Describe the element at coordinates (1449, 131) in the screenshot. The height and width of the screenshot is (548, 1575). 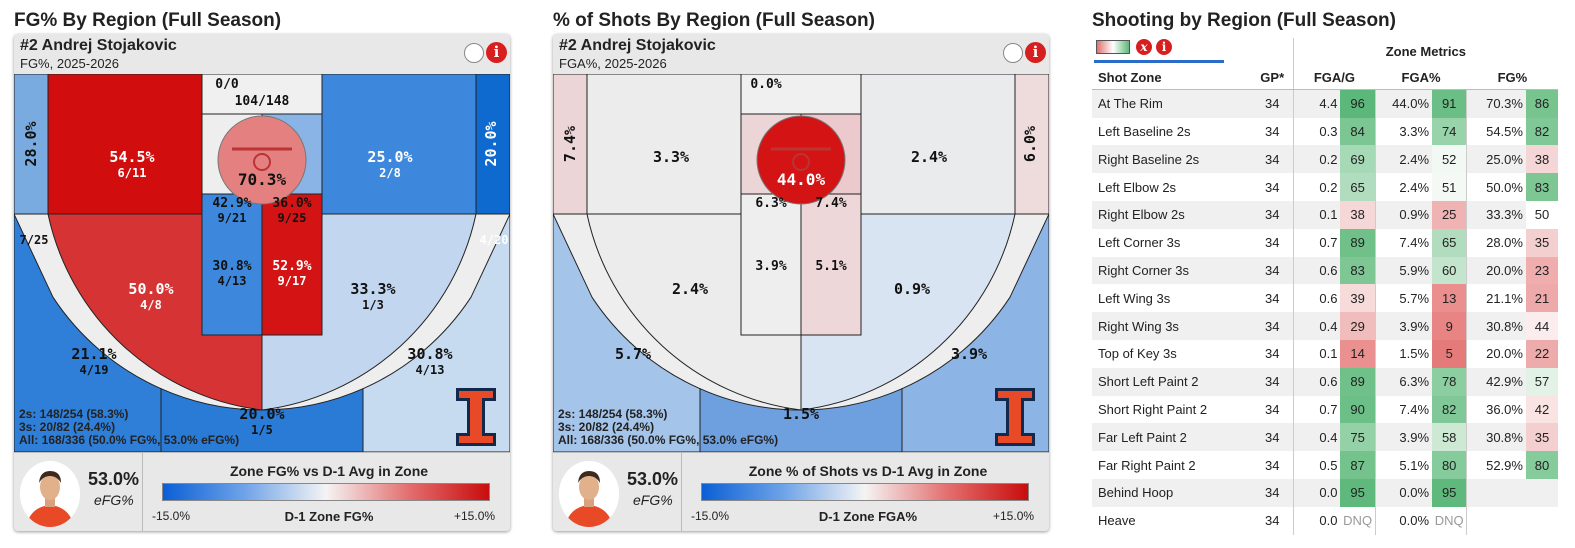
I see `fga-pct-rank: 74` at that location.